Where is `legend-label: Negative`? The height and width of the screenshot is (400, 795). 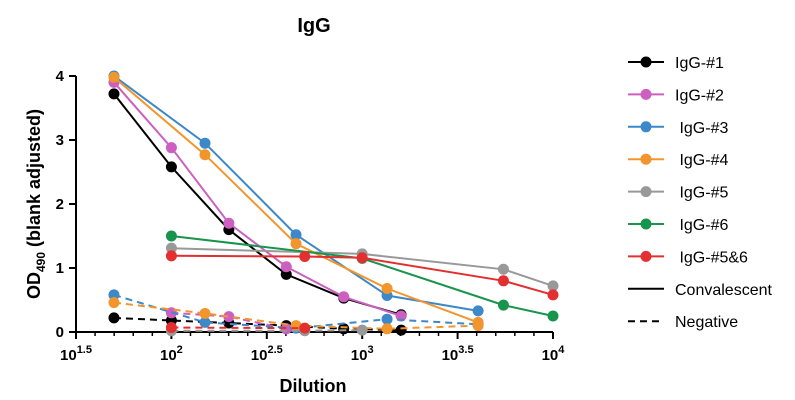 legend-label: Negative is located at coordinates (706, 322).